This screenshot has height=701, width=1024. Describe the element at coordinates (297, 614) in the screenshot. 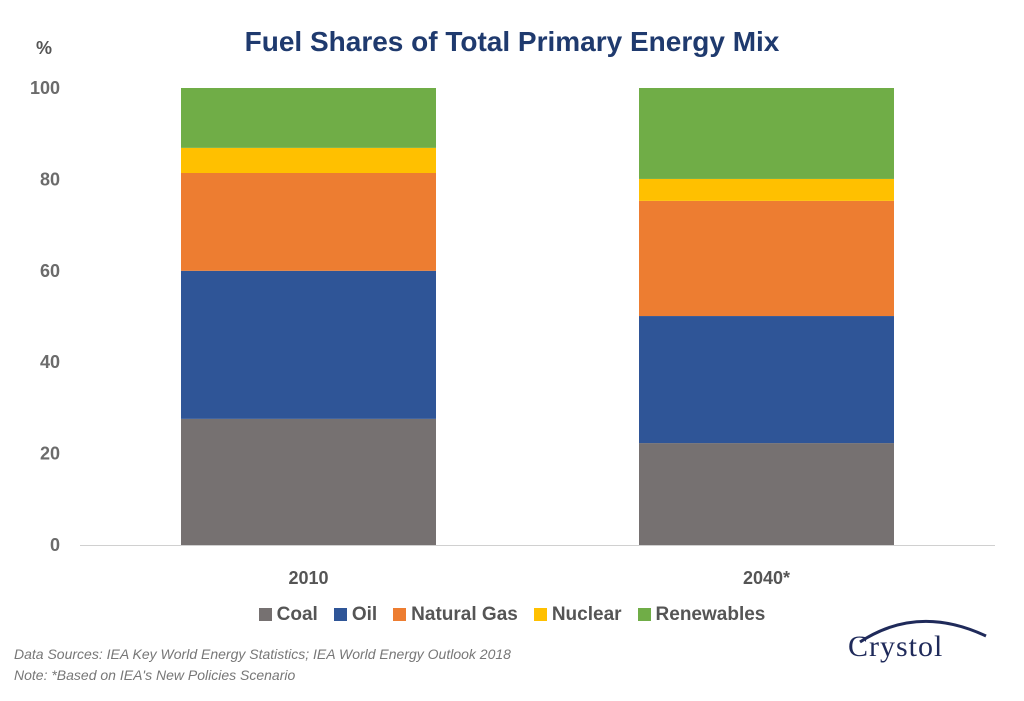

I see `legend-label: Coal` at that location.